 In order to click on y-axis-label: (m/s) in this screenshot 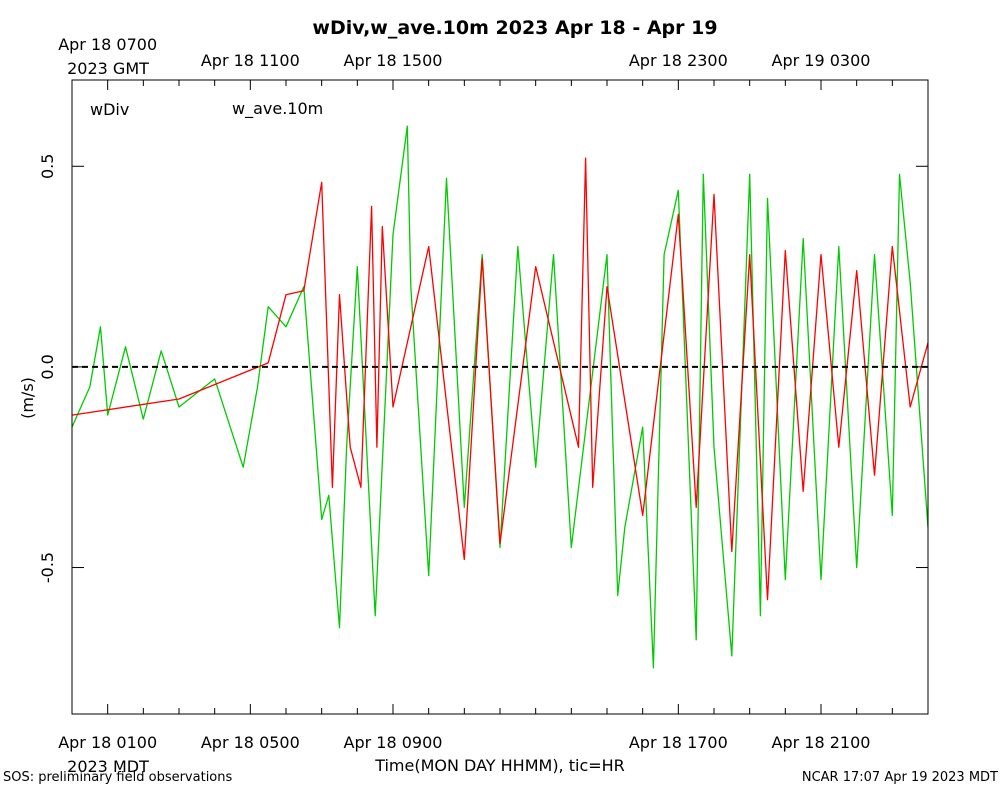, I will do `click(27, 398)`.